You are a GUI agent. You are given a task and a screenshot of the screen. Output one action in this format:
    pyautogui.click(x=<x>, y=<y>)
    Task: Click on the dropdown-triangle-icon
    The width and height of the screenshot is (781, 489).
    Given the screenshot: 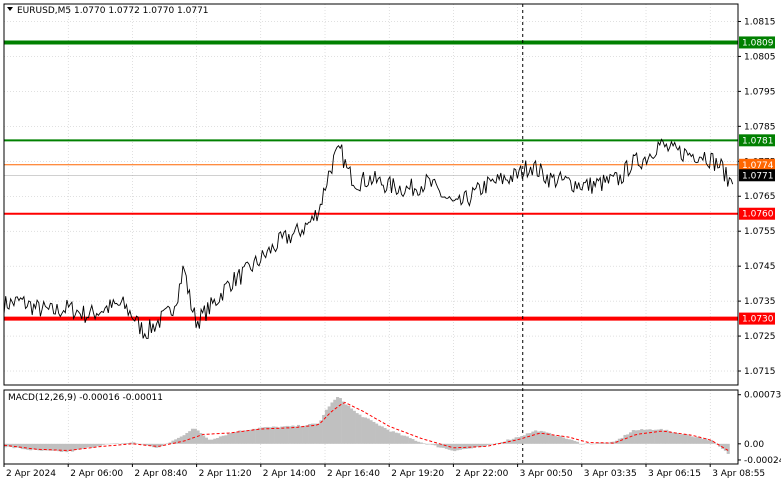 What is the action you would take?
    pyautogui.click(x=10, y=9)
    